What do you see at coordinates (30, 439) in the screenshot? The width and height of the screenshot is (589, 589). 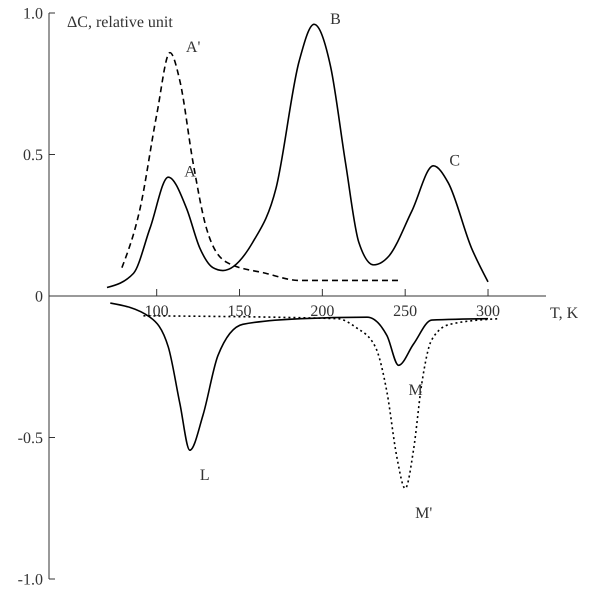 I see `y-tick-label: -0.5` at bounding box center [30, 439].